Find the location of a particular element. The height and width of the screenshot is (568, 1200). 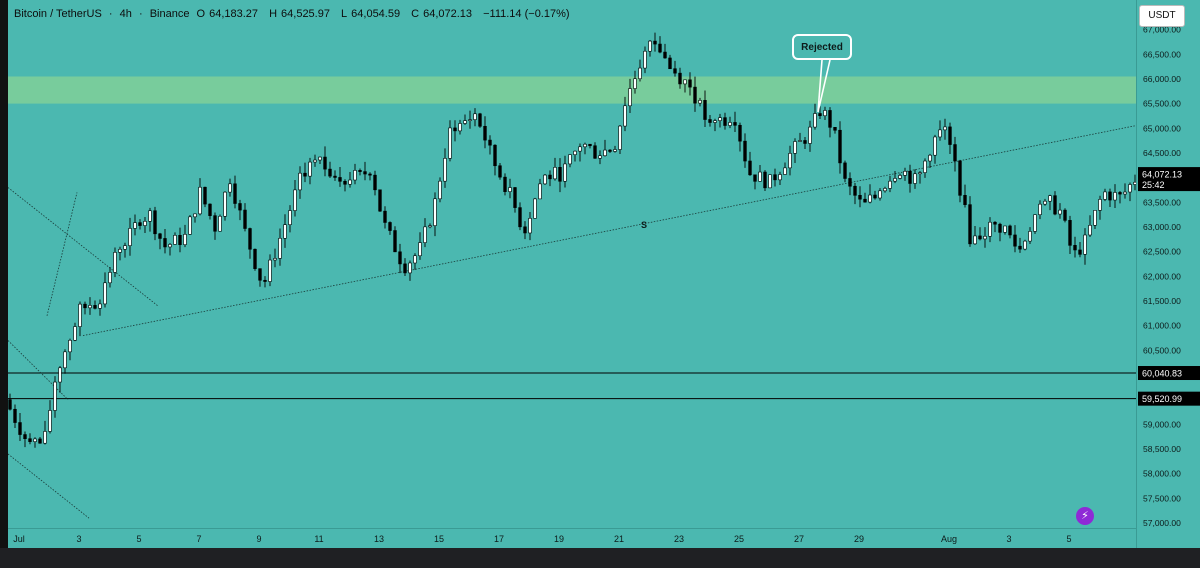

tradingview-lightning-icon: ⚡ is located at coordinates (1085, 516).